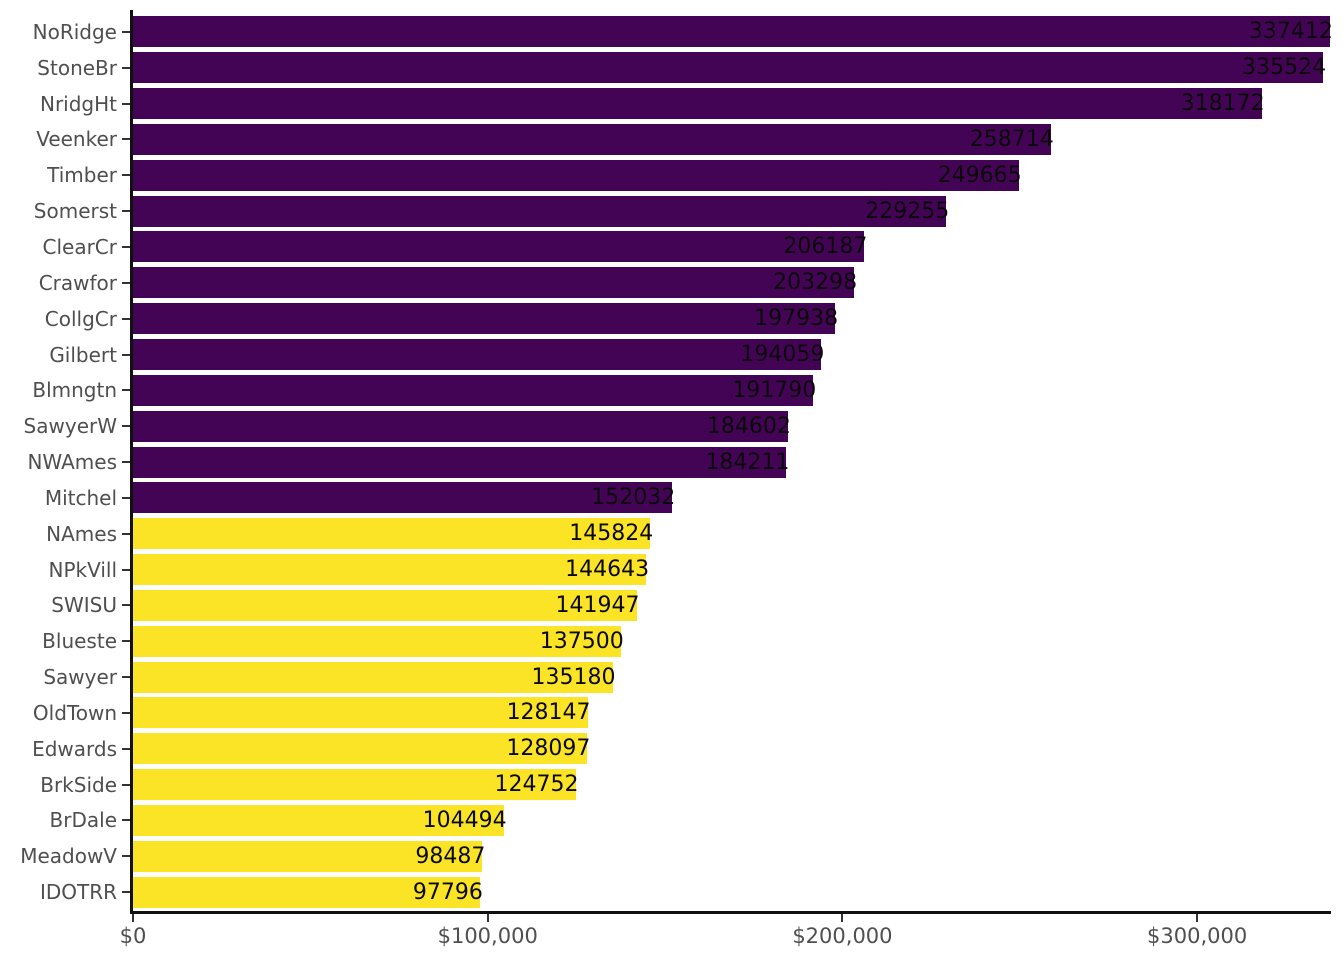  Describe the element at coordinates (1290, 32) in the screenshot. I see `bar-value-label: 337412` at that location.